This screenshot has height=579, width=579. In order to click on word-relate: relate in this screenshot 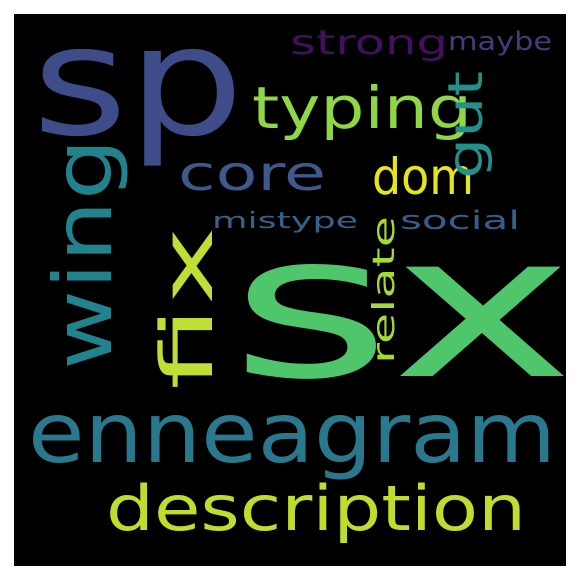, I will do `click(384, 290)`.